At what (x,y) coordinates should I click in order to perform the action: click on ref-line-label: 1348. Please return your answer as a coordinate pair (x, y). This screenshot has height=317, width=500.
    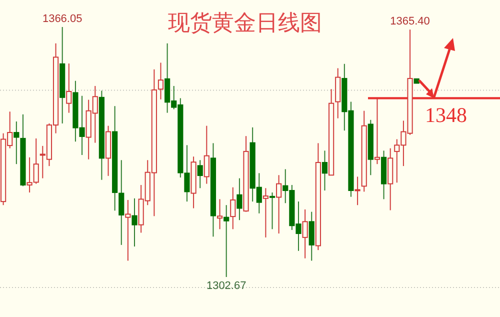
    Looking at the image, I should click on (446, 115).